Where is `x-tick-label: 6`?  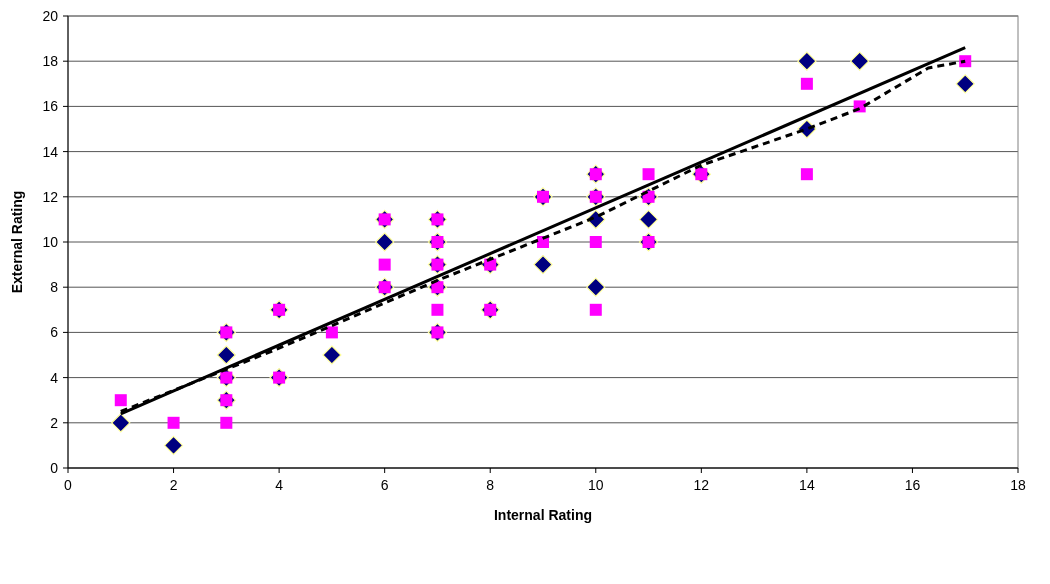 x-tick-label: 6 is located at coordinates (384, 485).